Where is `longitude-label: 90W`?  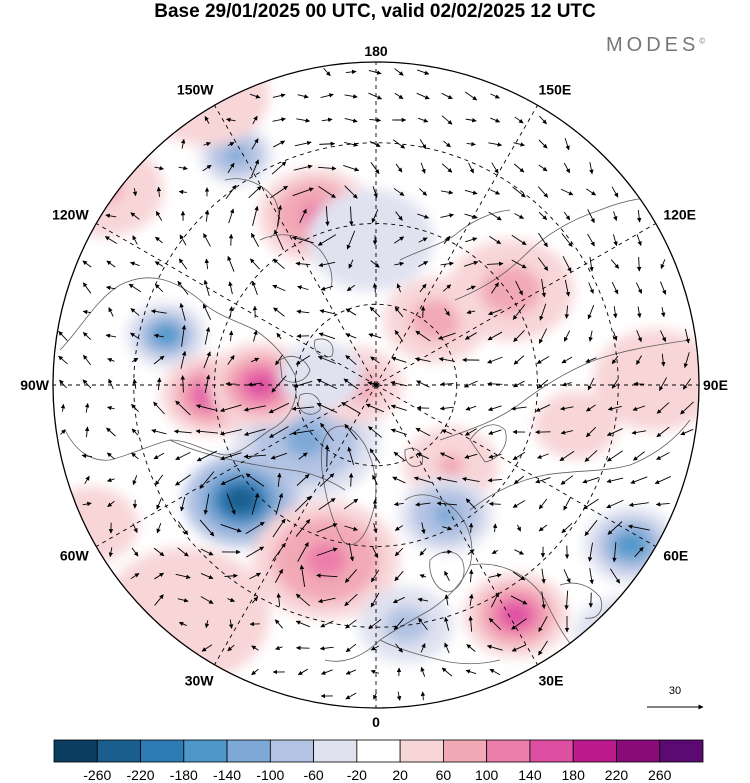
longitude-label: 90W is located at coordinates (35, 385).